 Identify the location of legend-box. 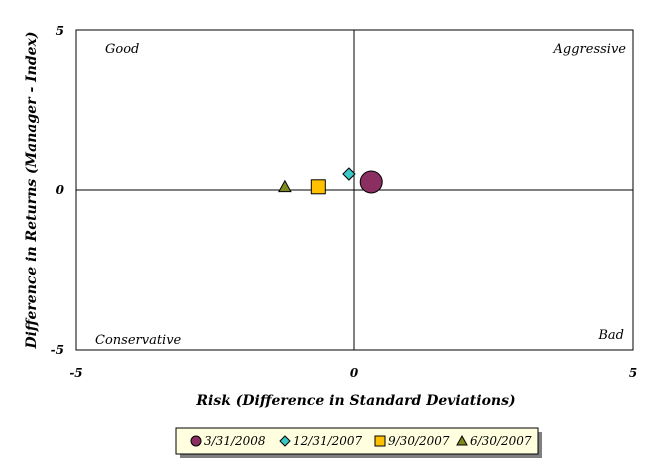
(357, 441).